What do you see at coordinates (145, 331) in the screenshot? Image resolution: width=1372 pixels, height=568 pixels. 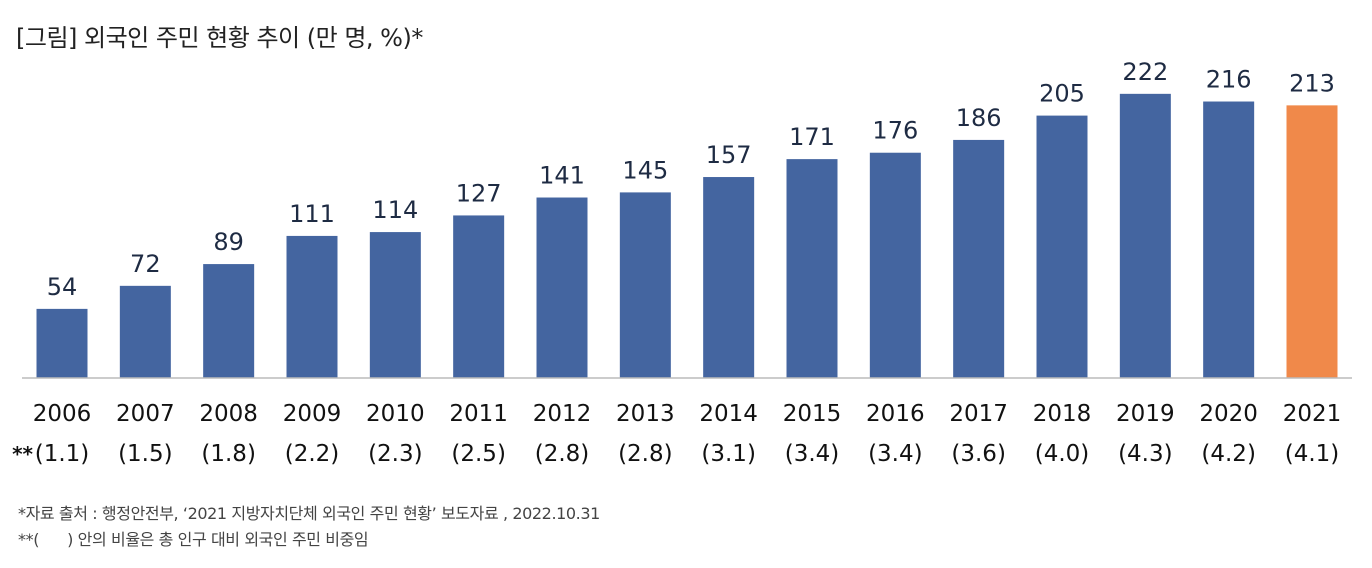 I see `bar-2007` at bounding box center [145, 331].